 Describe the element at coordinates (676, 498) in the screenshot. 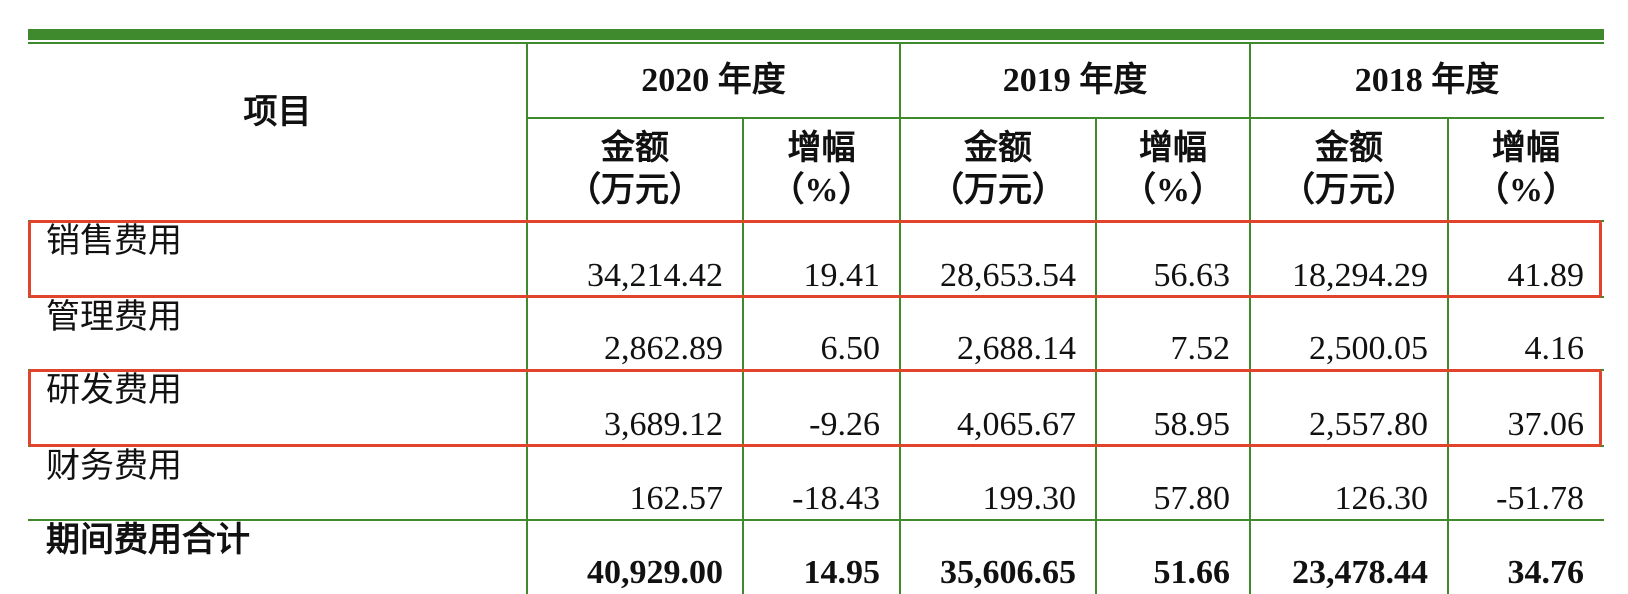

I see `text: 162.57` at that location.